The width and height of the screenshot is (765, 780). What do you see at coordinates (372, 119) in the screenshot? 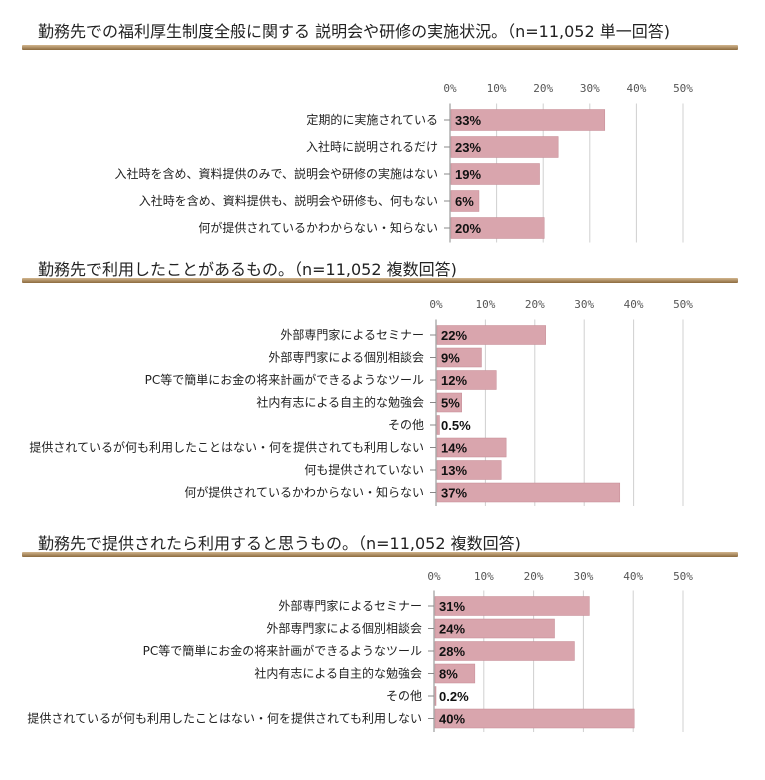
I see `category-label: 定期的に実施されている` at bounding box center [372, 119].